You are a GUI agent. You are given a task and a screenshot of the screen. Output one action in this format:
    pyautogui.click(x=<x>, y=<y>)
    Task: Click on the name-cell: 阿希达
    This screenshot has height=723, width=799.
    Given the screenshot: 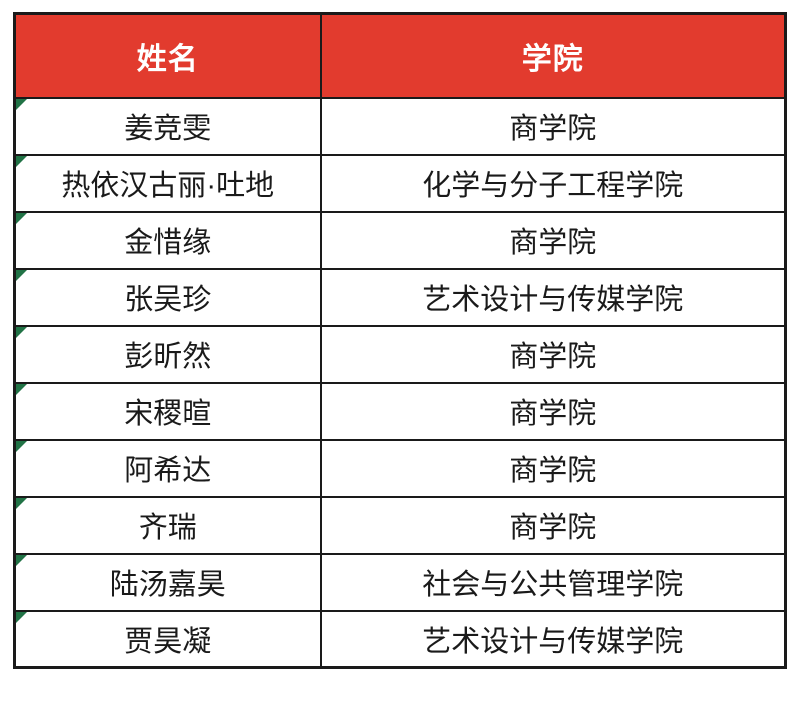 What is the action you would take?
    pyautogui.click(x=167, y=468)
    